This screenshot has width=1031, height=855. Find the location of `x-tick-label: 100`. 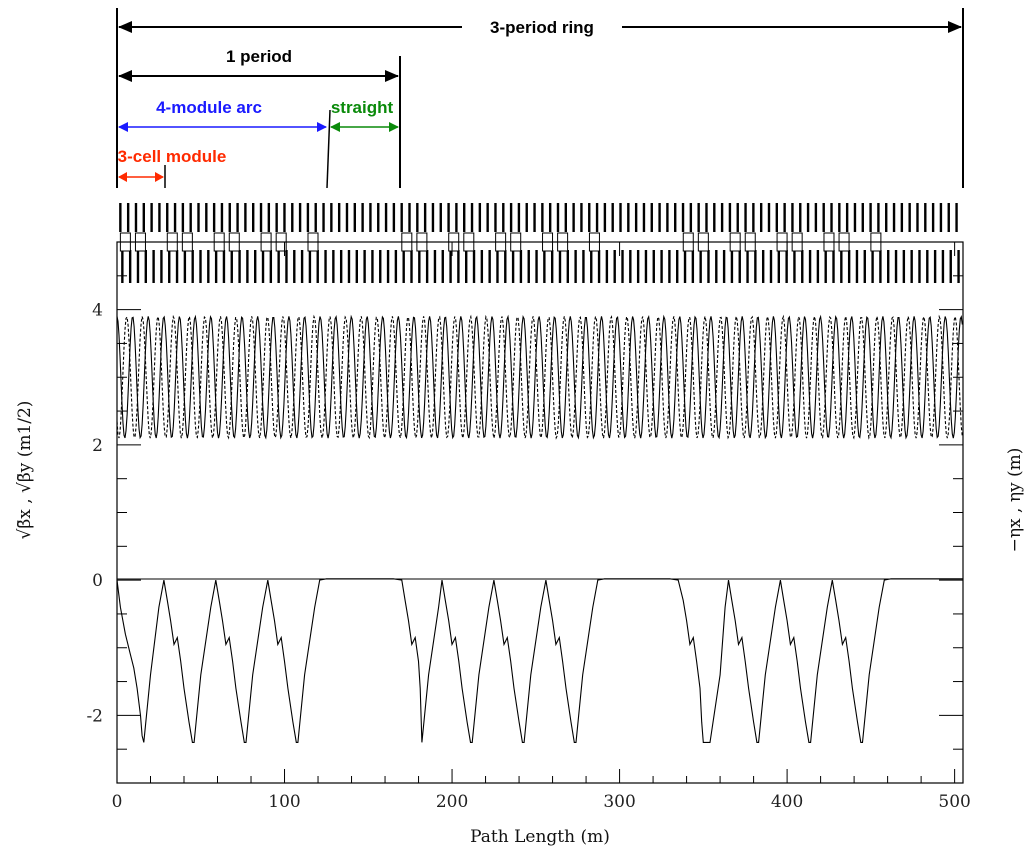

x-tick-label: 100 is located at coordinates (284, 802).